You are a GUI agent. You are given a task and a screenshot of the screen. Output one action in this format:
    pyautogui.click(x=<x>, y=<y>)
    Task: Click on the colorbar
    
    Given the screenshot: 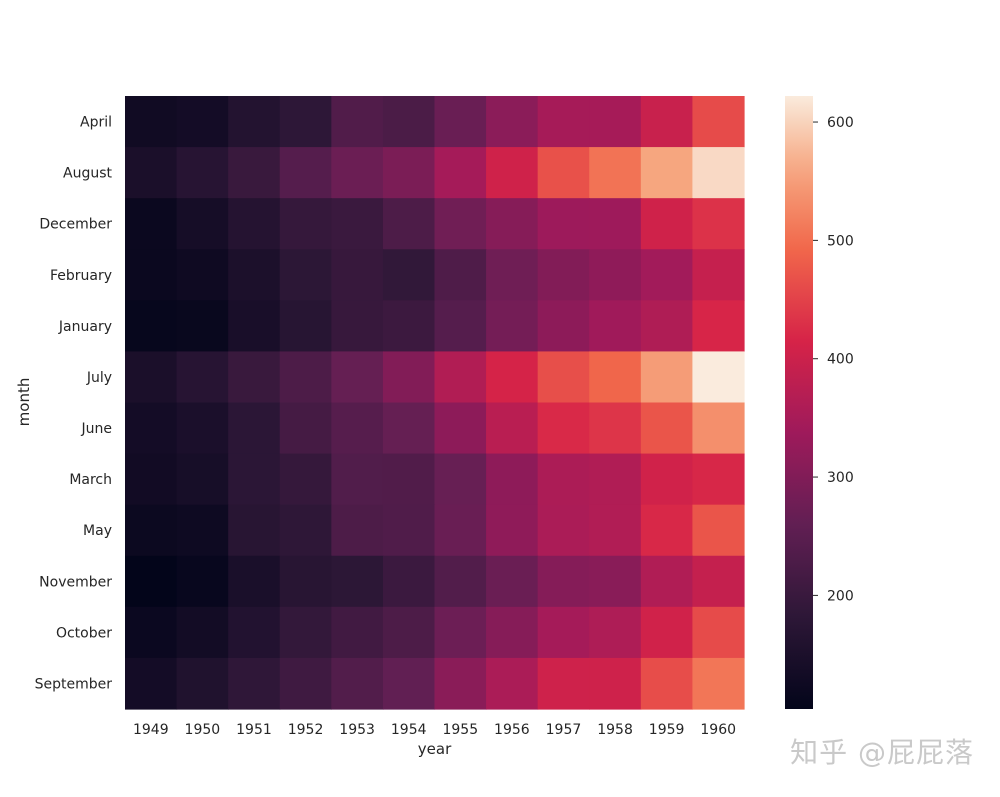 What is the action you would take?
    pyautogui.click(x=799, y=402)
    